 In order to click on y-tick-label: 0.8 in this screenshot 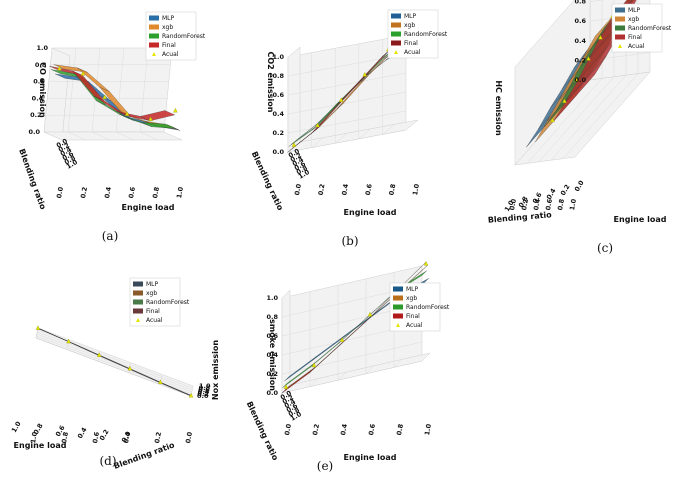, I will do `click(38, 429)`.